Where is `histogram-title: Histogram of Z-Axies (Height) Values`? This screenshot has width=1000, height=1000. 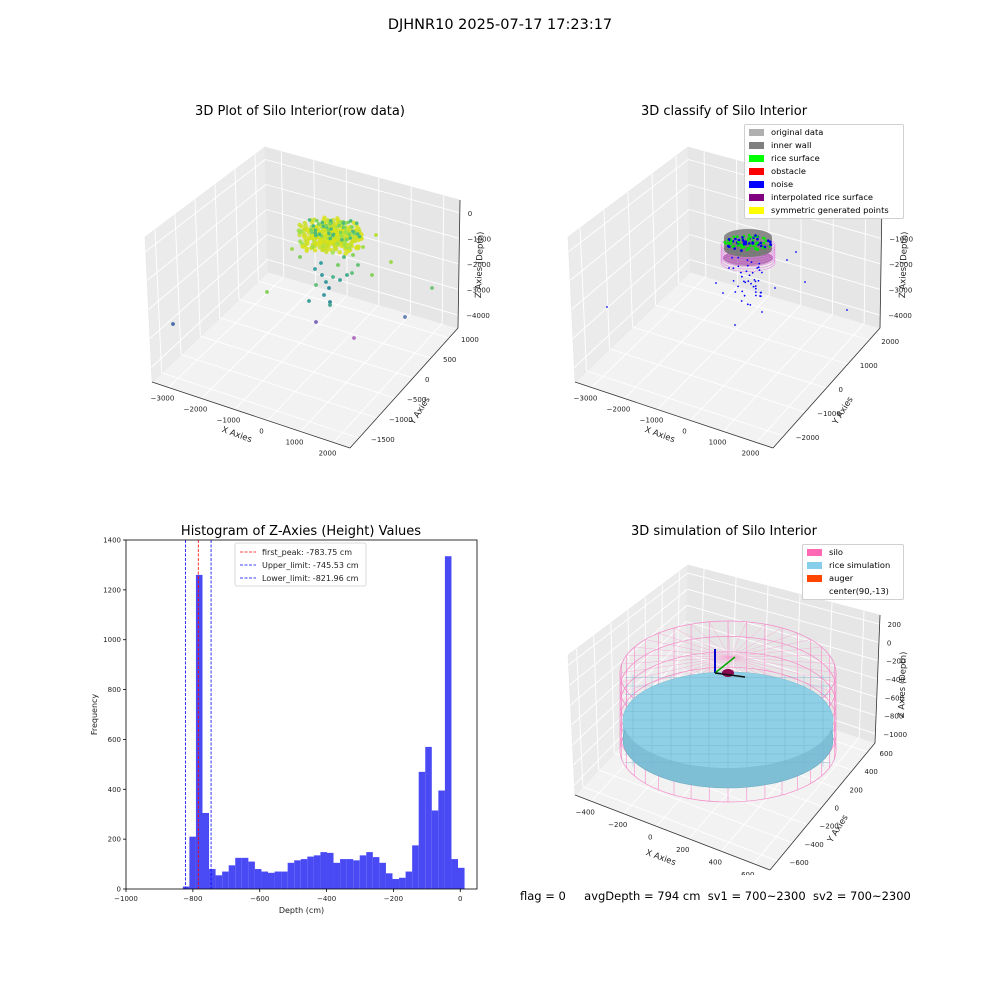 histogram-title: Histogram of Z-Axies (Height) Values is located at coordinates (301, 531).